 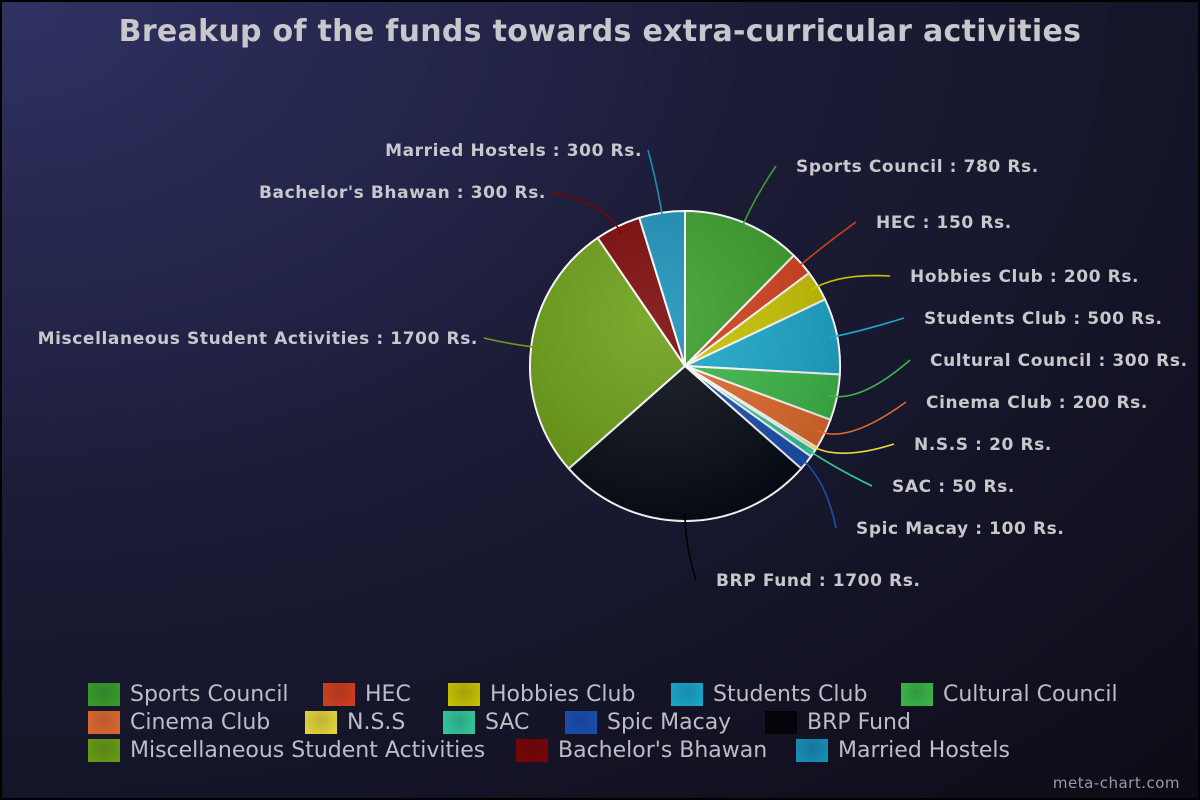 What do you see at coordinates (513, 151) in the screenshot?
I see `data-label-married-hostels: Married Hostels : 300 Rs.` at bounding box center [513, 151].